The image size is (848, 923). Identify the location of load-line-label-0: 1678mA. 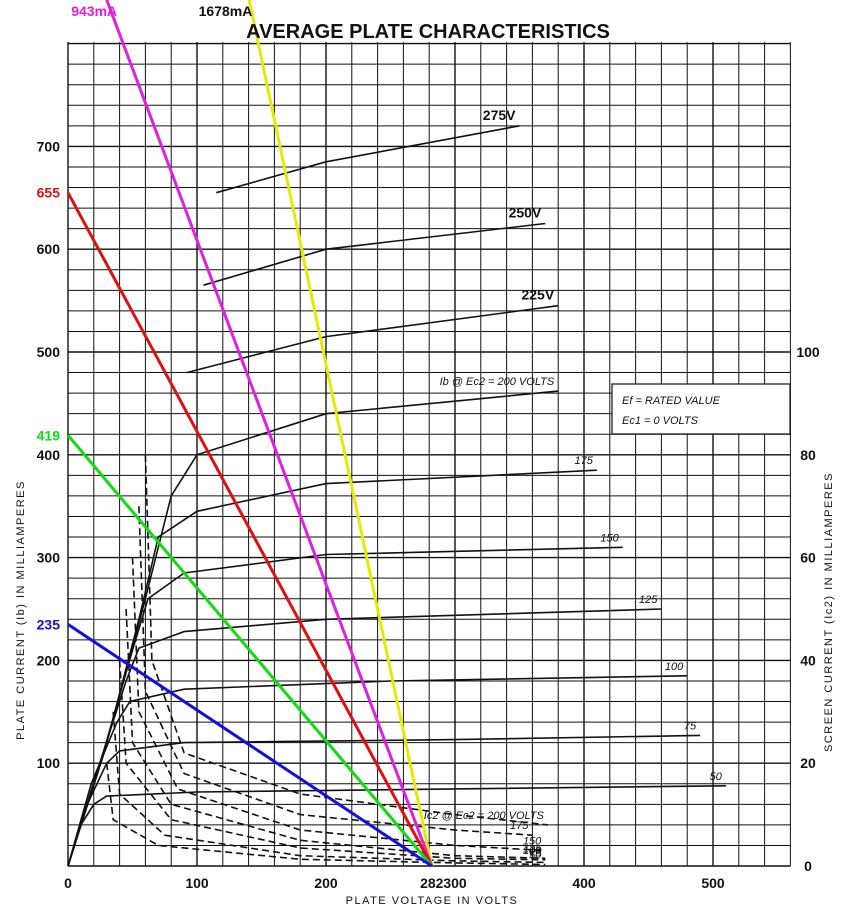
(226, 11).